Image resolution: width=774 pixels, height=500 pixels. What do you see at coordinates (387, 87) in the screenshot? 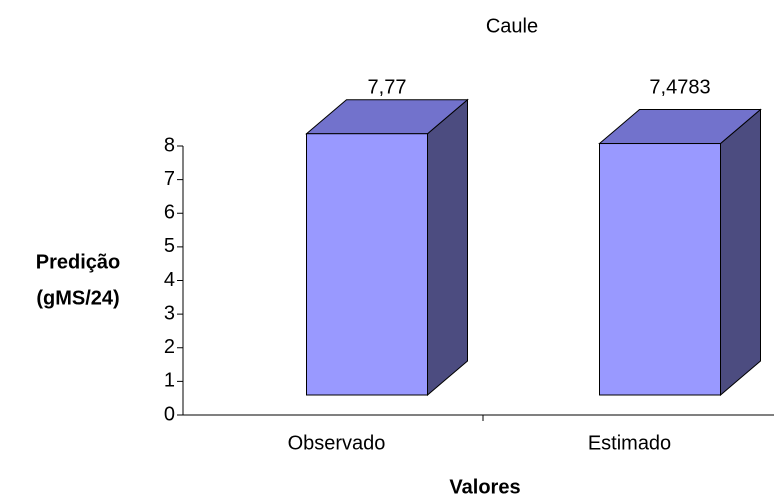
I see `value-label: 7,77` at bounding box center [387, 87].